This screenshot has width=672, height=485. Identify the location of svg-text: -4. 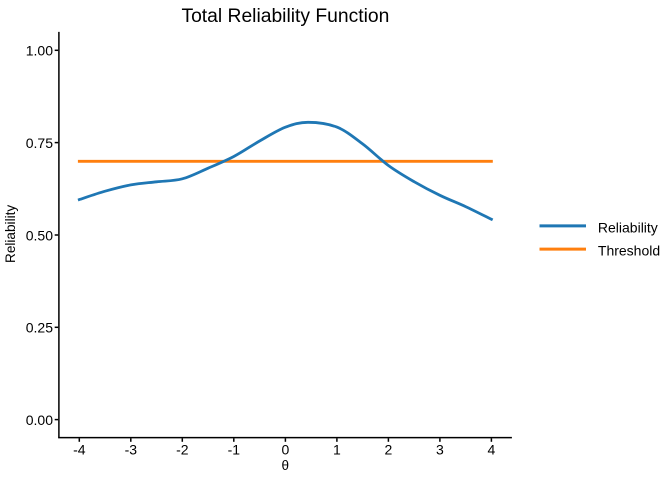
(79, 450).